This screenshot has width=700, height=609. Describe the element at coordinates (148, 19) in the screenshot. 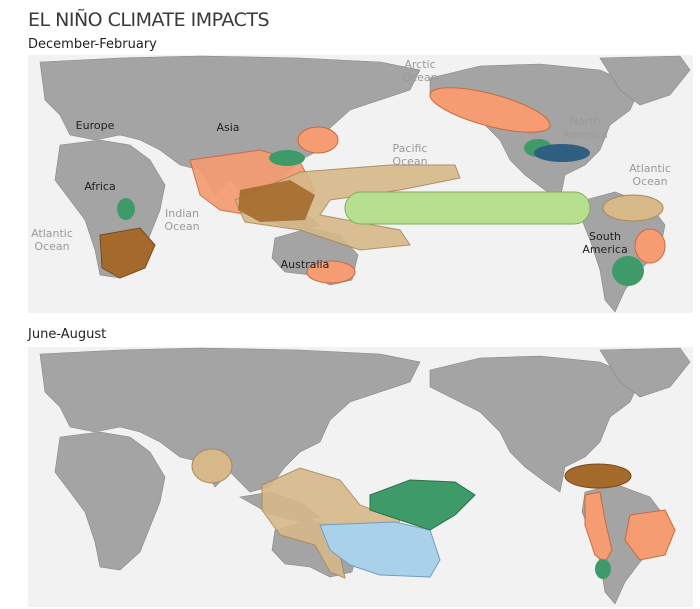

I see `title: EL NIÑO CLIMATE IMPACTS` at that location.